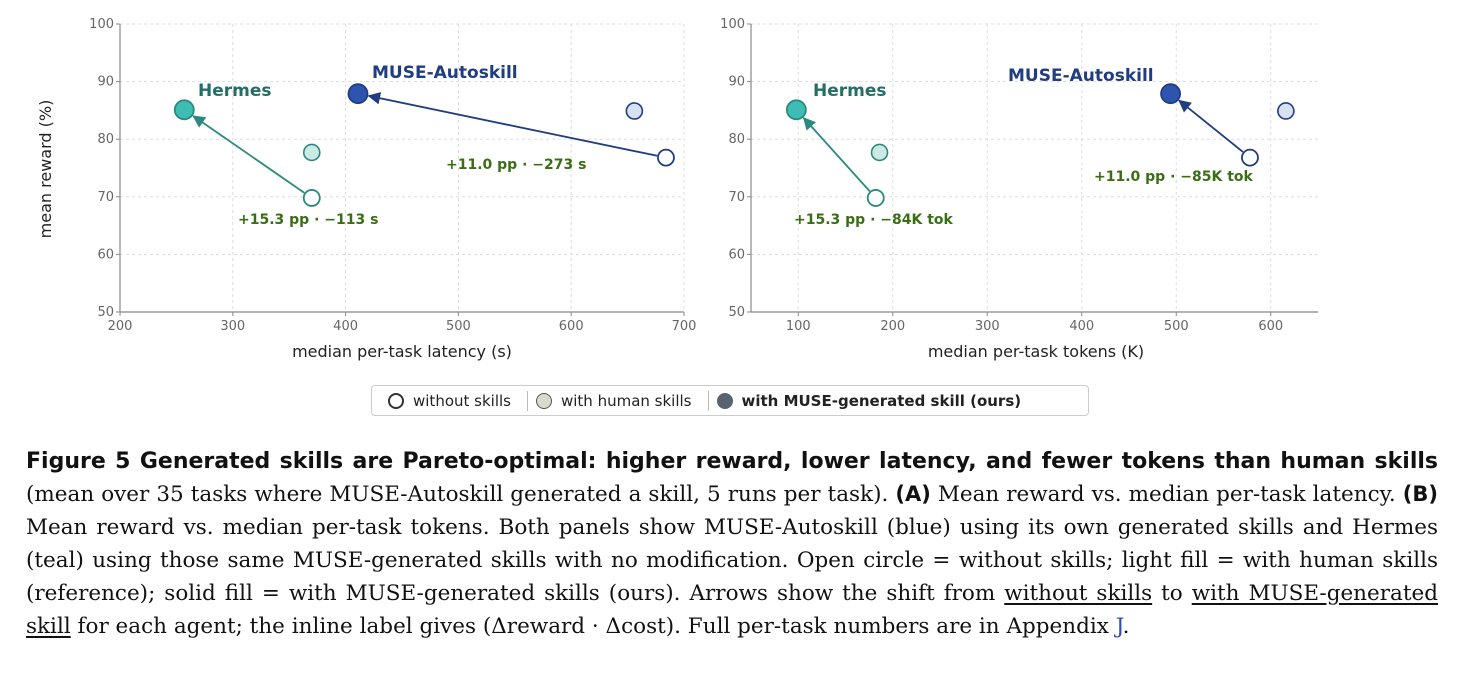  Describe the element at coordinates (1172, 593) in the screenshot. I see `caption-text: to` at that location.